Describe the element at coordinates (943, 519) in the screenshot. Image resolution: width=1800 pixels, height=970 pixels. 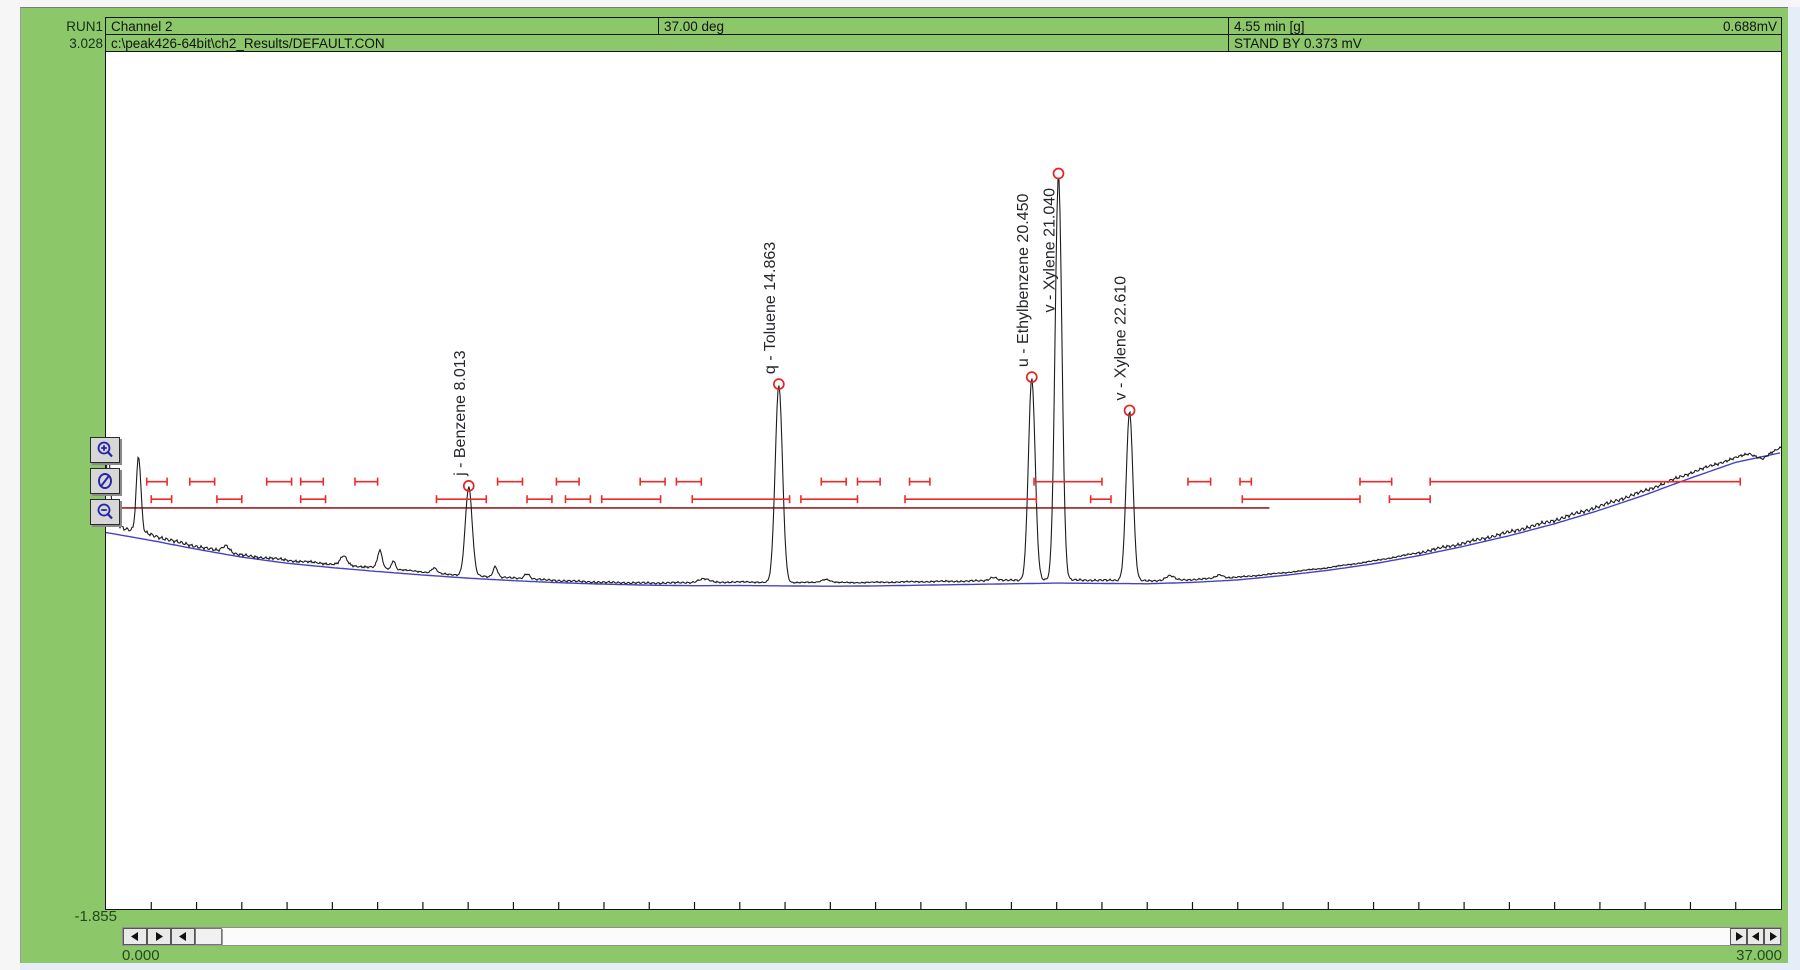
I see `baseline-trace` at that location.